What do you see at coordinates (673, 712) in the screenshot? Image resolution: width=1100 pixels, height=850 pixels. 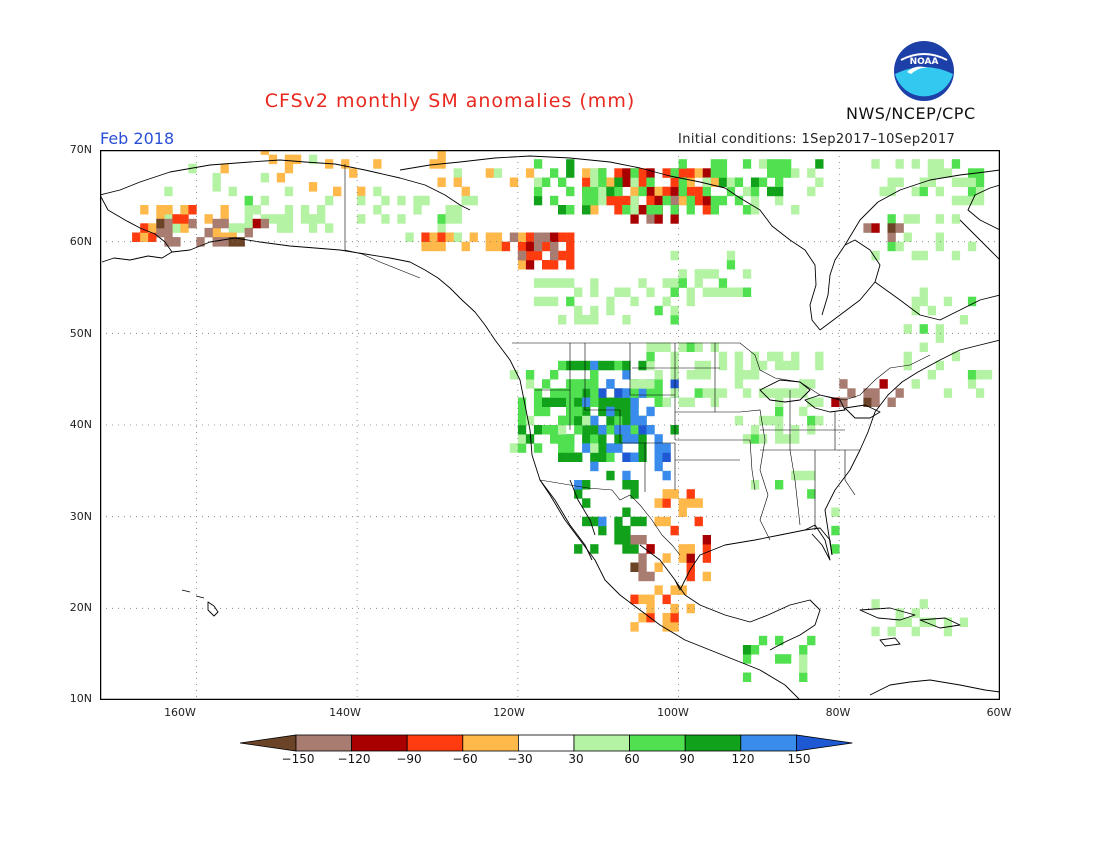 I see `lon-tick-label: 100W` at bounding box center [673, 712].